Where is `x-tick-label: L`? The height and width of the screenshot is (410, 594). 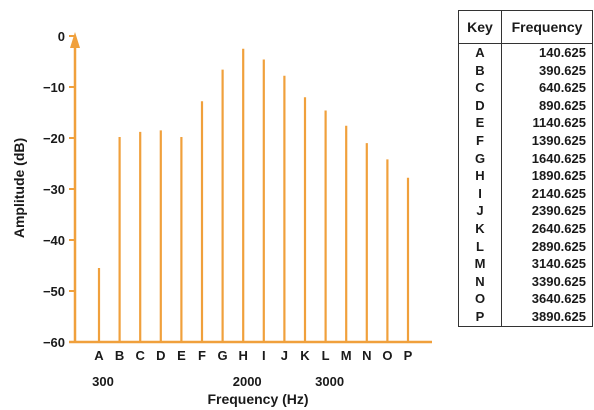
x-tick-label: L is located at coordinates (326, 355).